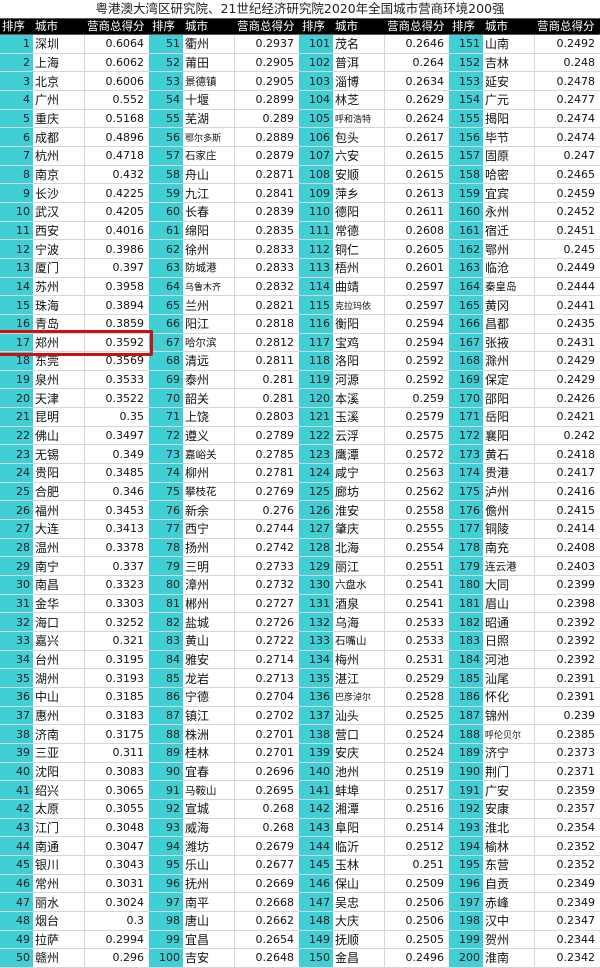 The height and width of the screenshot is (968, 600). I want to click on table-row: 30 南昌 0.3323, so click(75, 585).